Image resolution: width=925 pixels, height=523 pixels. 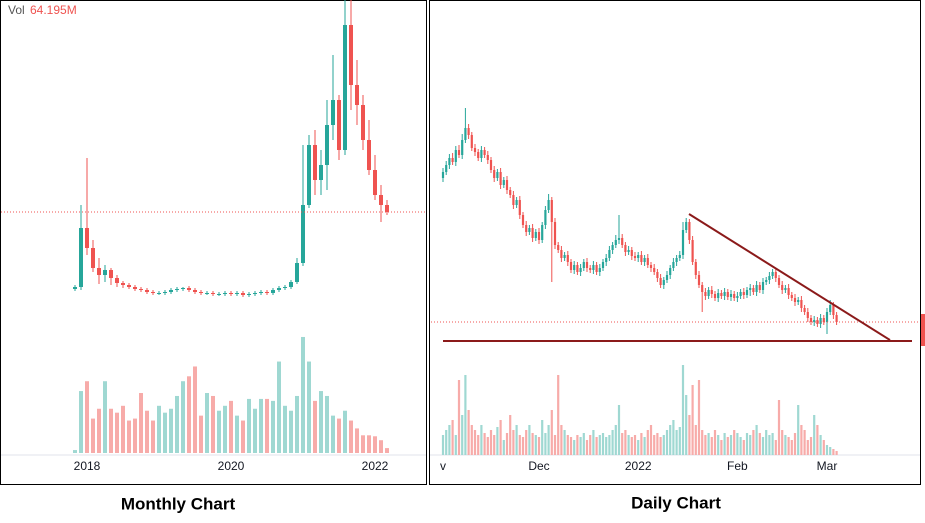 What do you see at coordinates (827, 466) in the screenshot?
I see `x-tick-label: Mar` at bounding box center [827, 466].